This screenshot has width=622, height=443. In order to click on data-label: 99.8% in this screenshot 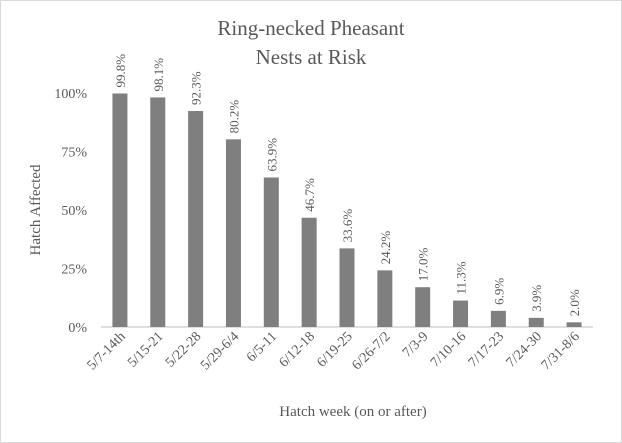, I will do `click(120, 71)`.